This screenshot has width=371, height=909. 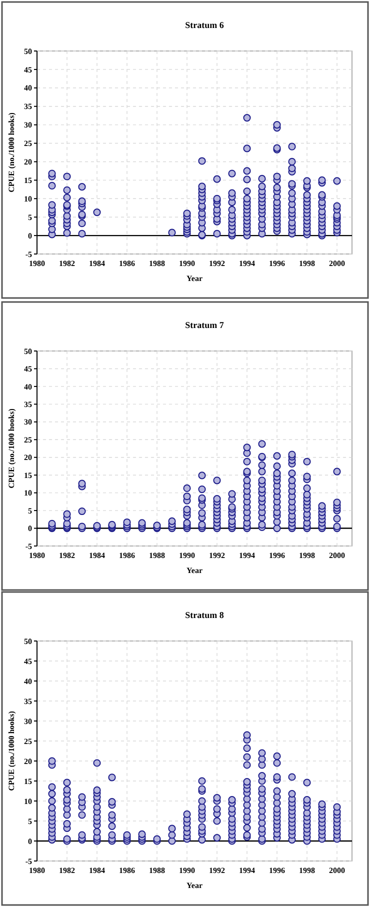 What do you see at coordinates (204, 25) in the screenshot?
I see `chart-title: Stratum 6` at bounding box center [204, 25].